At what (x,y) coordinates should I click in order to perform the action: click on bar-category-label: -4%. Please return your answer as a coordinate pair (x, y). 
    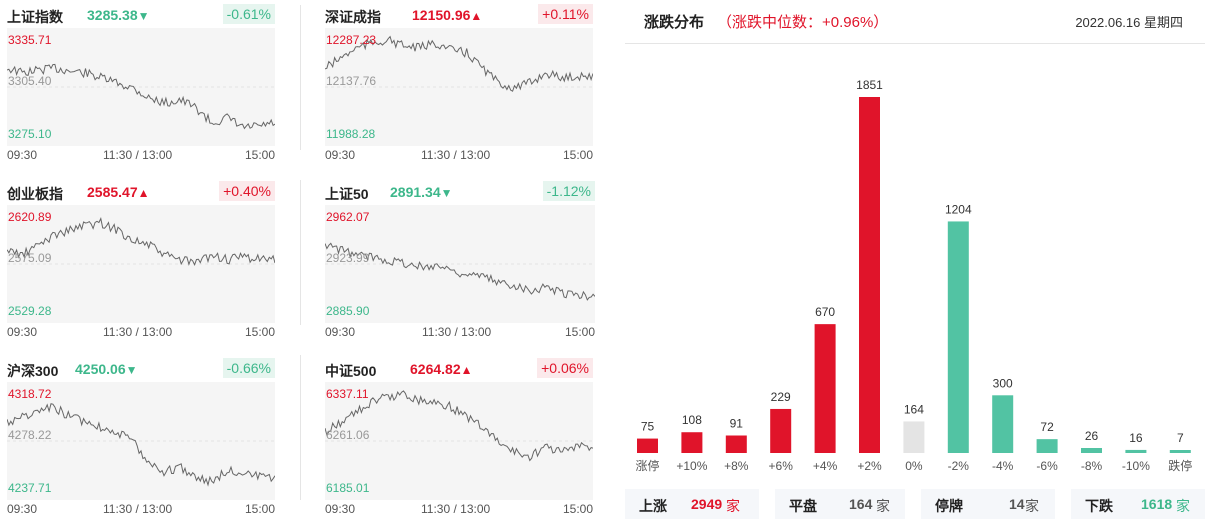
    Looking at the image, I should click on (1003, 466).